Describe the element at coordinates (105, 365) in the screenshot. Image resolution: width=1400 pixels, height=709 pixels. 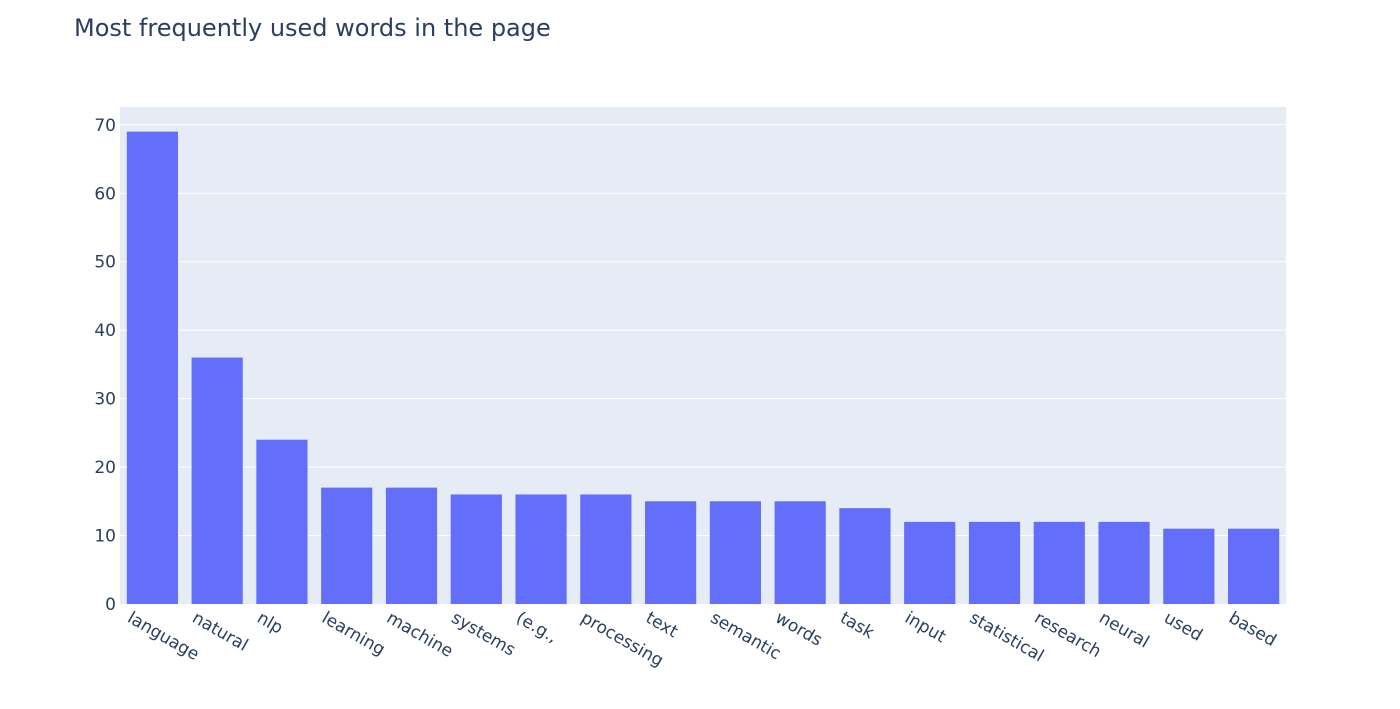
I see `y-axis-ticks: 0 10 20 30 40 50 60 70` at that location.